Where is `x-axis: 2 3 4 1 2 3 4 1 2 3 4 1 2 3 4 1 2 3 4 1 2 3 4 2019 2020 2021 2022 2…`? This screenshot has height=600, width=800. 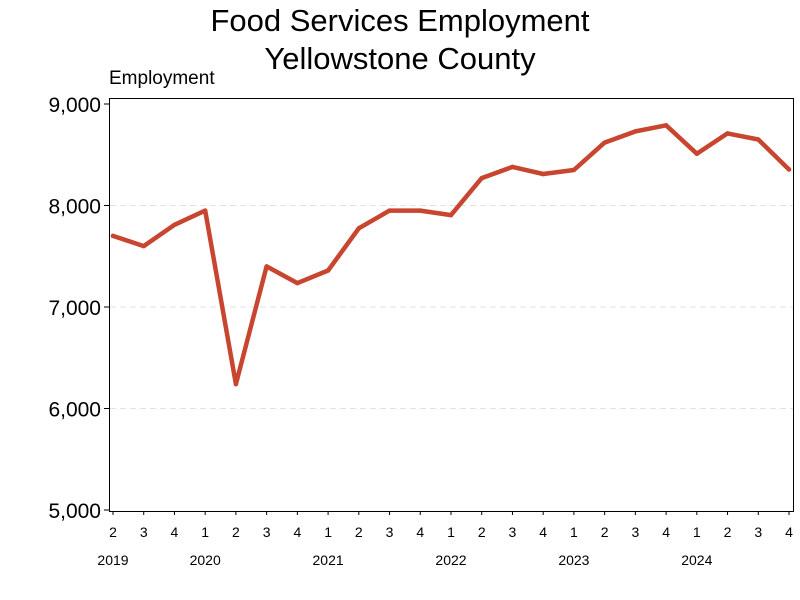 x-axis: 2 3 4 1 2 3 4 1 2 3 4 1 2 3 4 1 2 3 4 1 2 3 4 2019 2020 2021 2022 2… is located at coordinates (445, 539).